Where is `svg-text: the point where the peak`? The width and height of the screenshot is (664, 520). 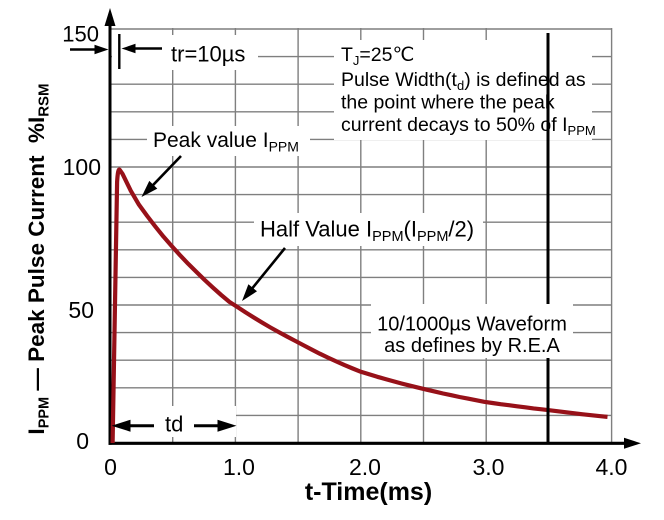 svg-text: the point where the peak is located at coordinates (448, 103).